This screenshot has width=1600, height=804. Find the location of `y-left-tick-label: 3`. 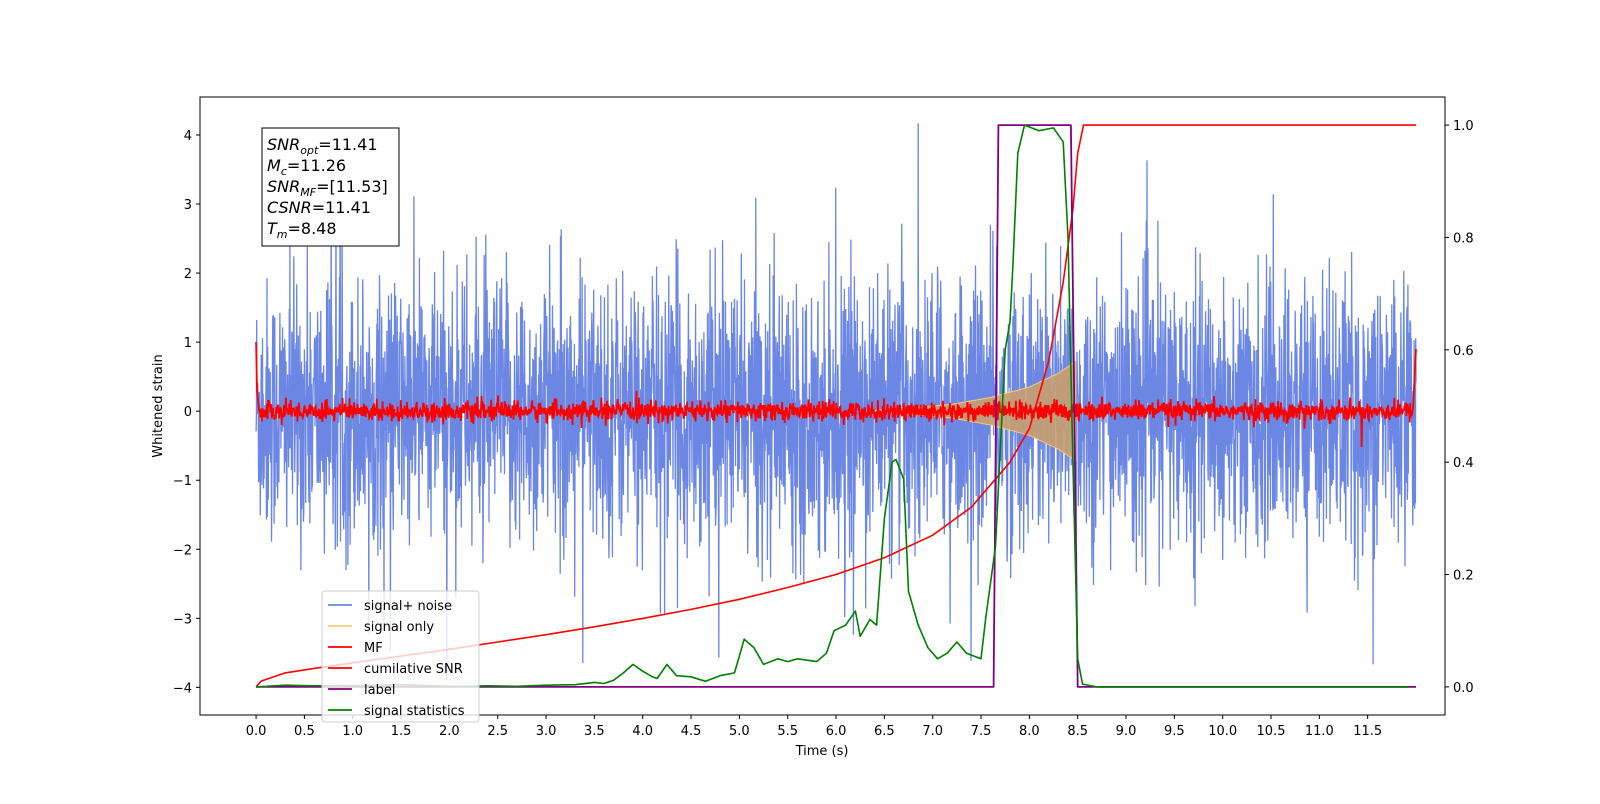

y-left-tick-label: 3 is located at coordinates (188, 205).